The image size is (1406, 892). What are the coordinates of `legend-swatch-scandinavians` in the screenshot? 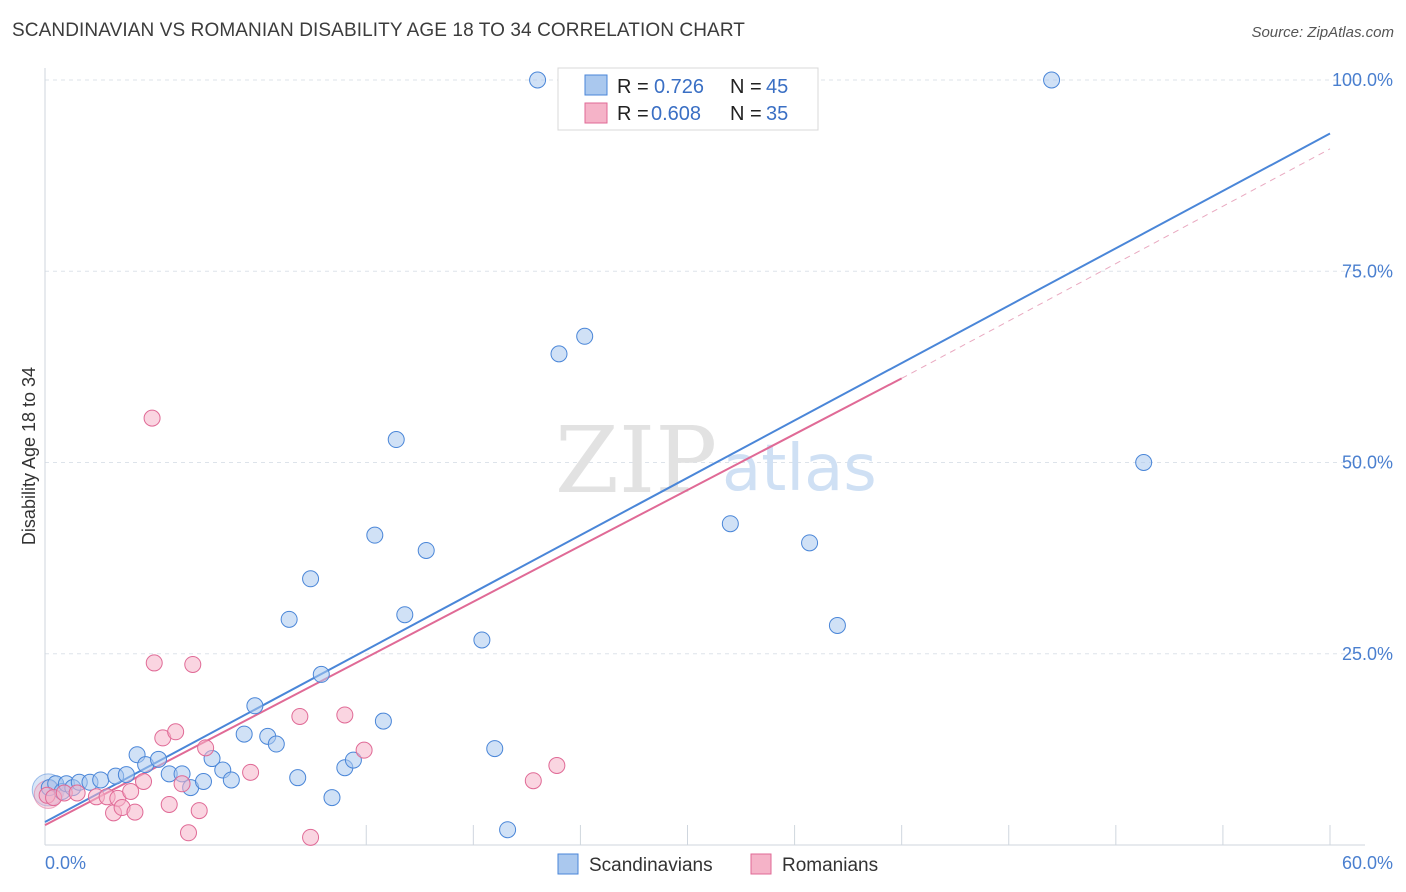 It's located at (596, 85).